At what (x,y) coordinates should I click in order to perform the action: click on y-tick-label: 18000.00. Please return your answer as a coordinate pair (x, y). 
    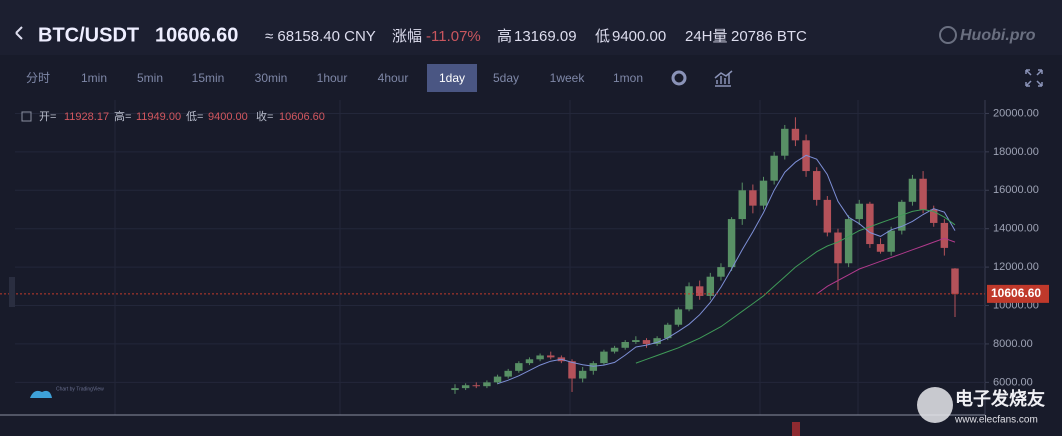
    Looking at the image, I should click on (1016, 152).